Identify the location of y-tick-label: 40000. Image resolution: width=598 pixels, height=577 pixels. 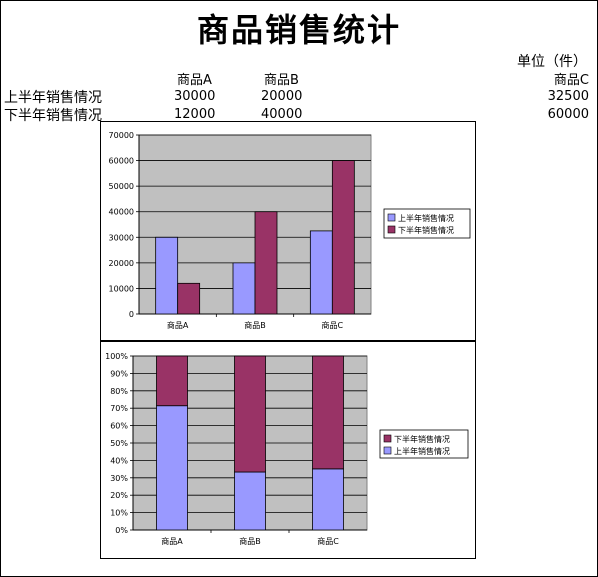
(121, 212).